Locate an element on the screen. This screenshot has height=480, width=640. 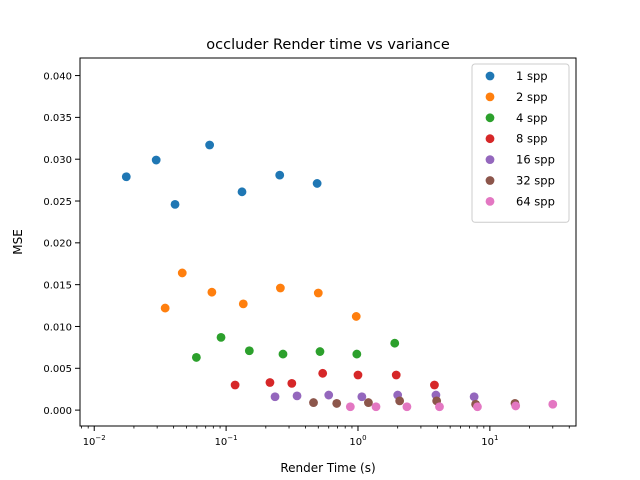
chart-title: occluder Render time vs variance is located at coordinates (328, 45).